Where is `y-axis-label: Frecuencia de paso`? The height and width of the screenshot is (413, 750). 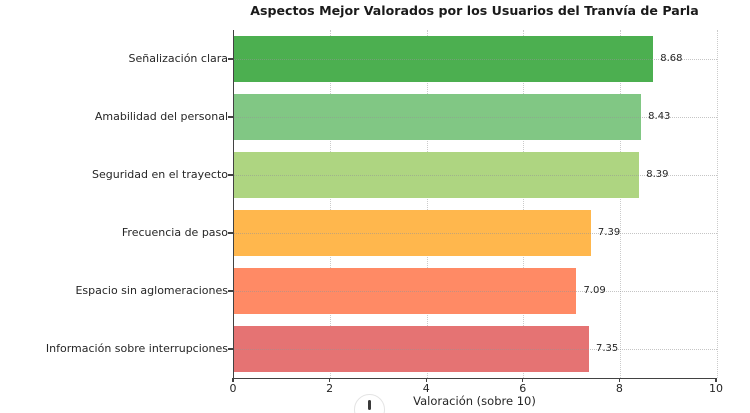
y-axis-label: Frecuencia de paso is located at coordinates (174, 232).